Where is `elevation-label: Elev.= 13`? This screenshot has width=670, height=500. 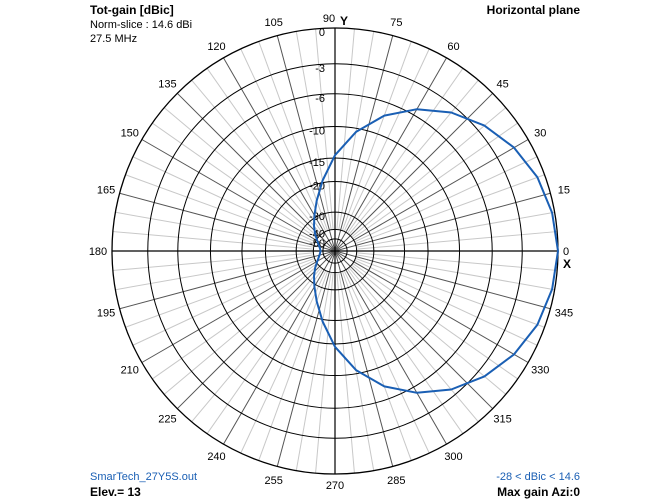
elevation-label: Elev.= 13 is located at coordinates (115, 492).